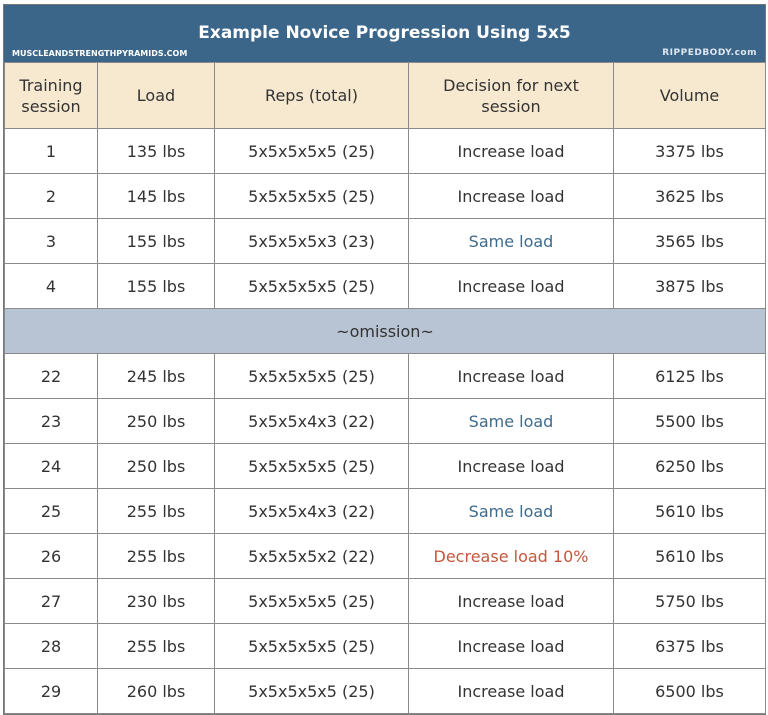 The height and width of the screenshot is (715, 768). I want to click on decision-cell: Decrease load 10%, so click(511, 556).